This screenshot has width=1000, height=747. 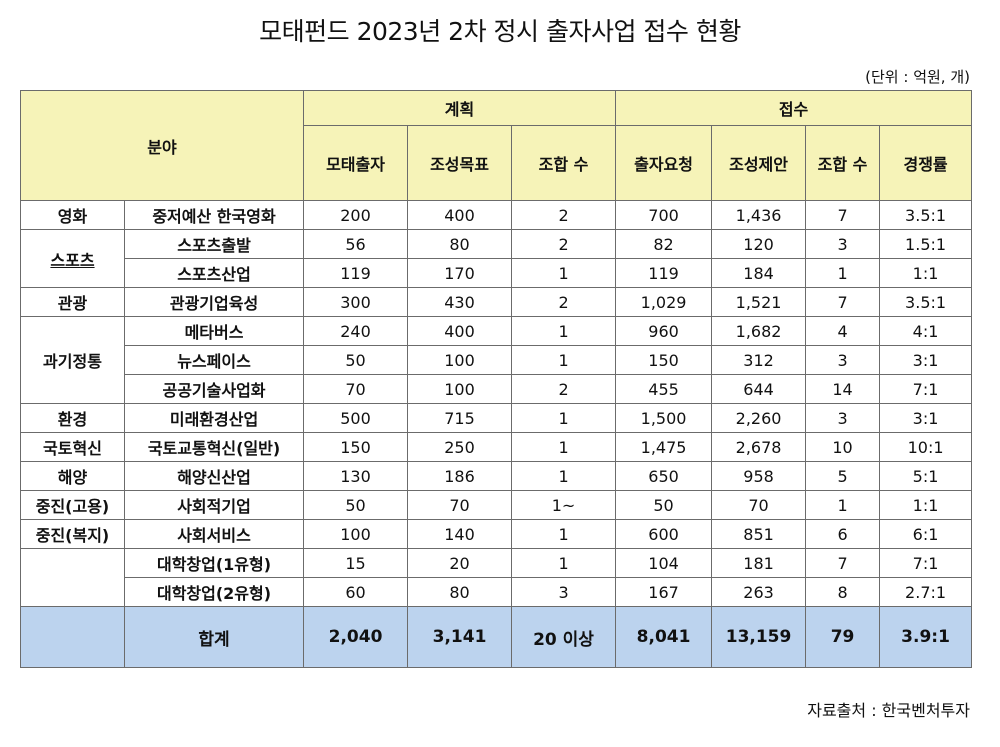 I want to click on table-row: 중진(고용) 사회적기업 50 70 1~ 50 70 1 1:1, so click(x=496, y=505).